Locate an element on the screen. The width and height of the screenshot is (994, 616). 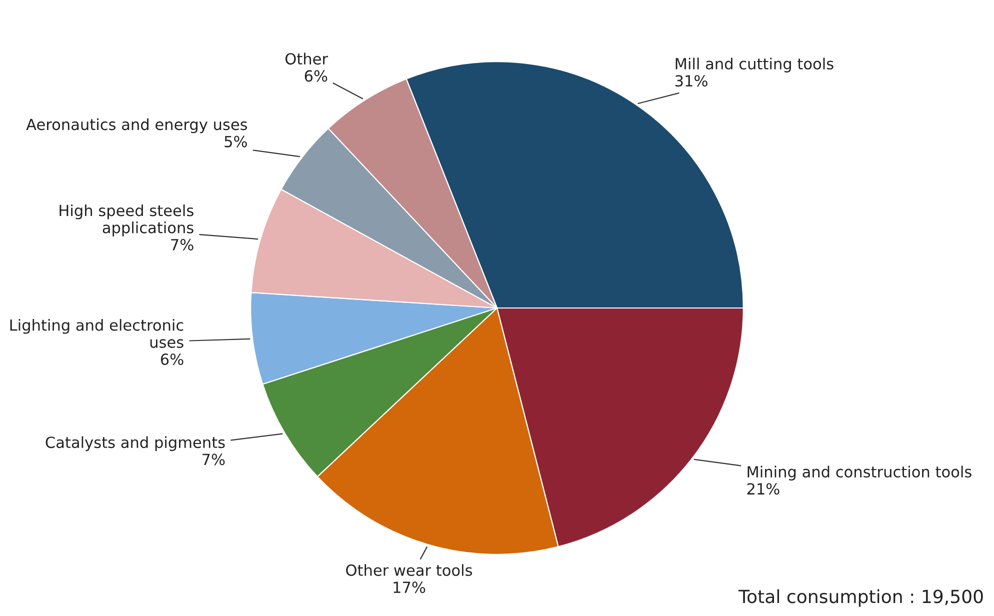
slice-label: High speed steels applications is located at coordinates (127, 220).